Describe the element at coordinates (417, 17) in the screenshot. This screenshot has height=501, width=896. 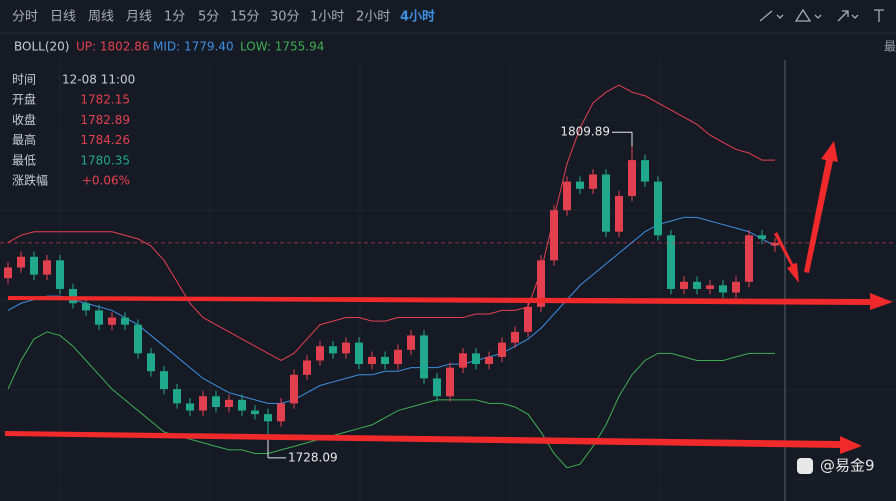
I see `timeframe-tab: 4小时` at that location.